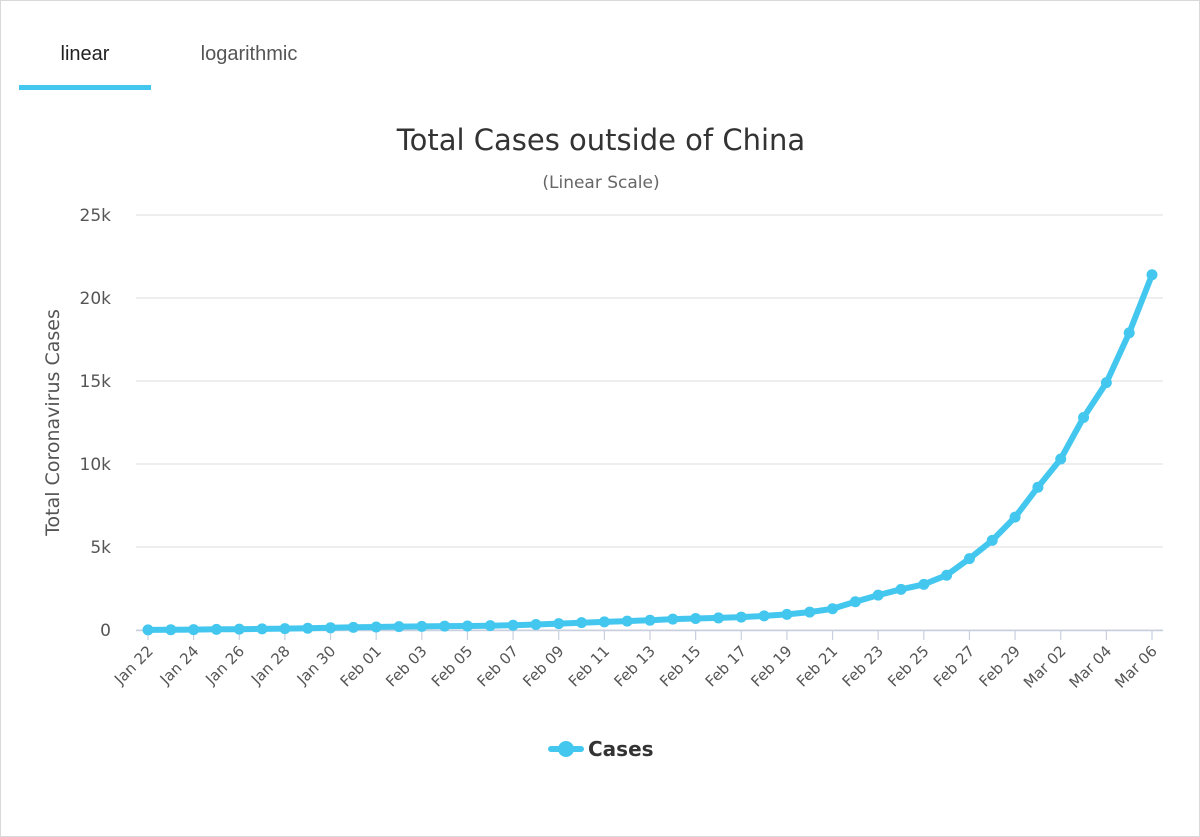  I want to click on x-tick-label: Feb 05, so click(452, 666).